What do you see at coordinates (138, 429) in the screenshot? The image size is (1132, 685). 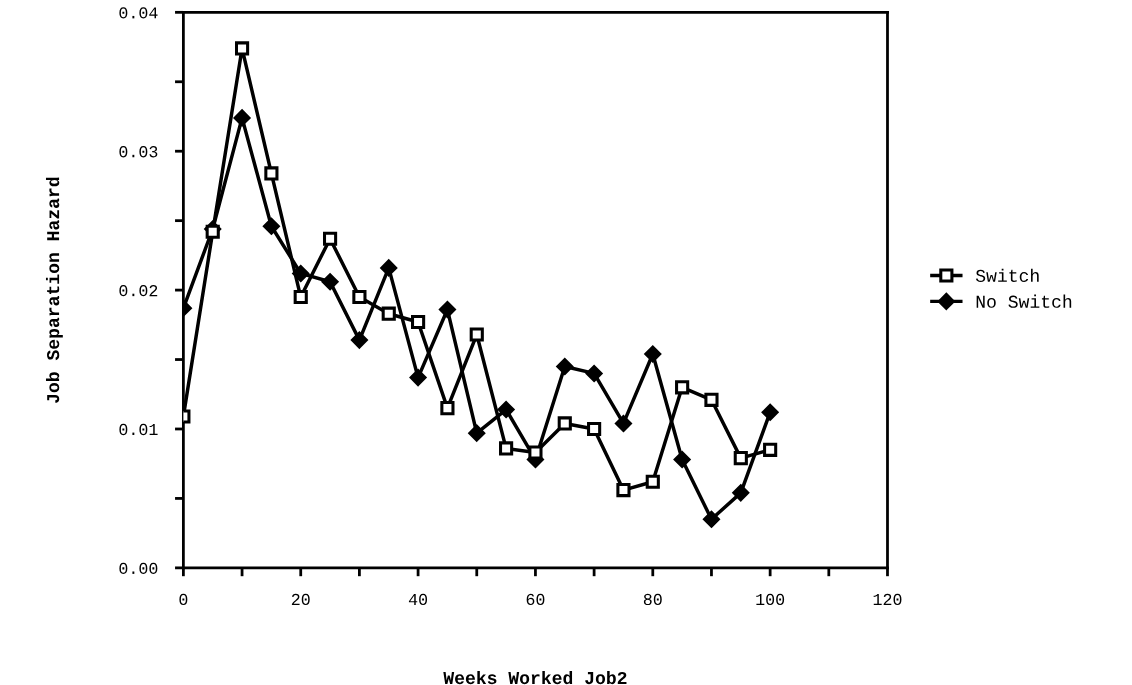 I see `y-tick-label: 0.01` at bounding box center [138, 429].